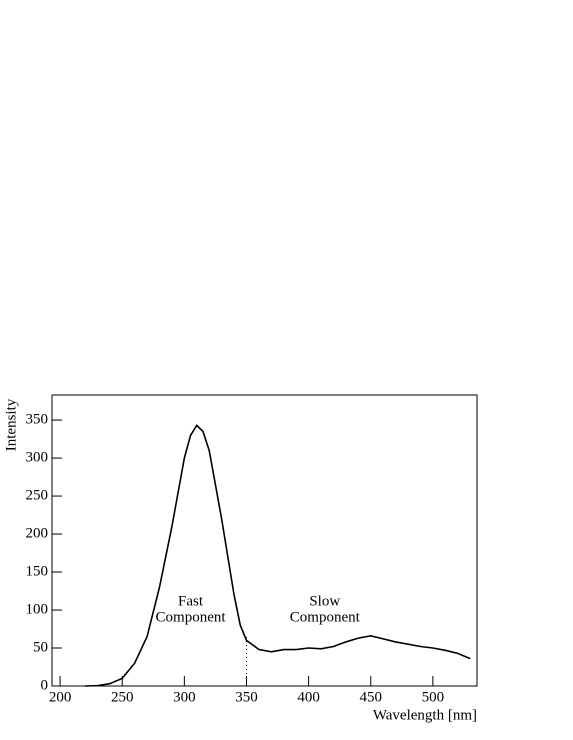 This screenshot has width=573, height=740. What do you see at coordinates (40, 647) in the screenshot?
I see `y-tick-label: 50` at bounding box center [40, 647].